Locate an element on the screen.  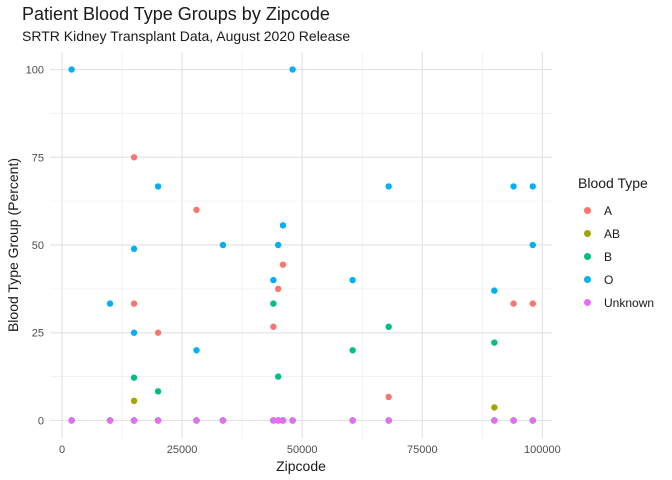
legend-items: A AB B O Unknown is located at coordinates (616, 256).